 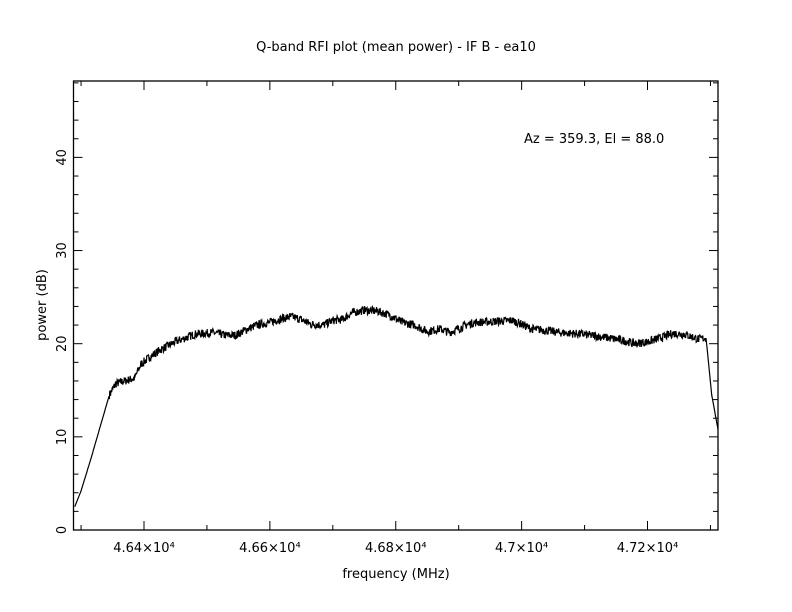 What do you see at coordinates (521, 548) in the screenshot?
I see `x-tick-label: 4.7×10⁴` at bounding box center [521, 548].